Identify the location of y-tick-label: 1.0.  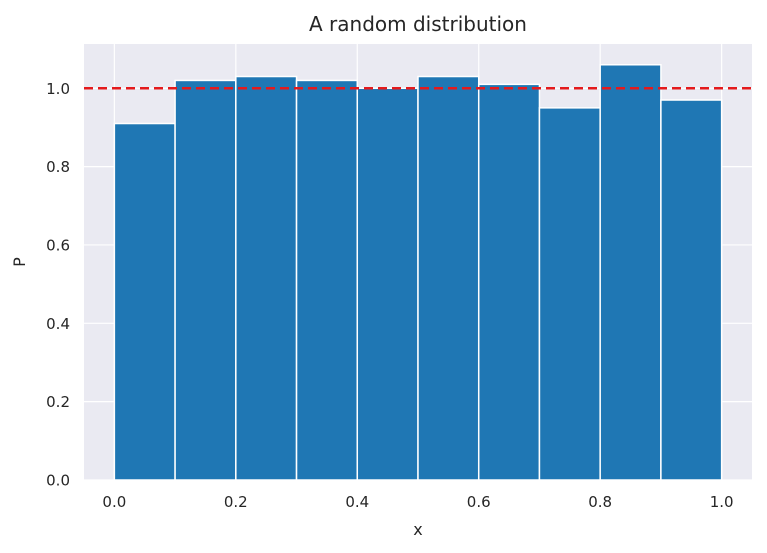
(58, 89).